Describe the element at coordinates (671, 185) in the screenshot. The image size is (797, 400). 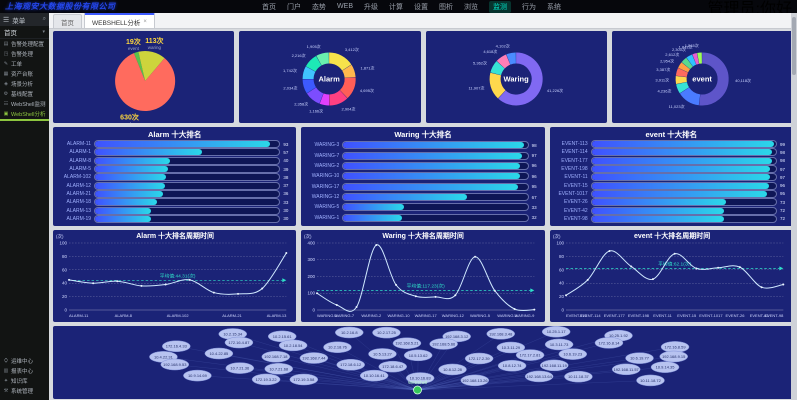
I see `bar-row-5: EVENT-15 96` at that location.